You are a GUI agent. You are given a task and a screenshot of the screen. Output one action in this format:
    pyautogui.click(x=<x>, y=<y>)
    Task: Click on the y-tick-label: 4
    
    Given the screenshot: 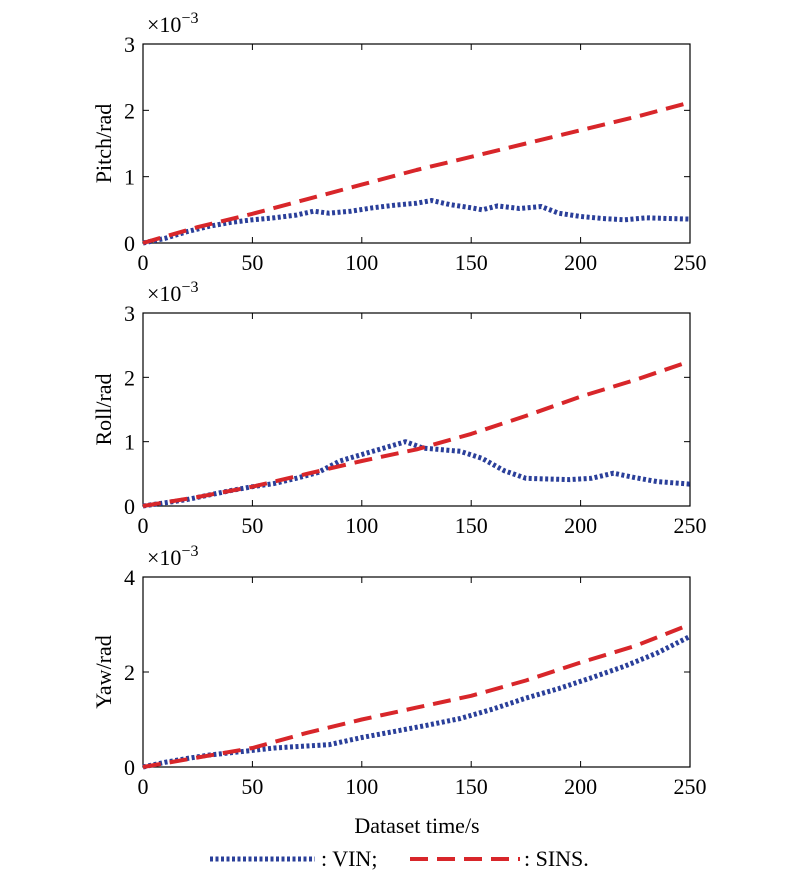 What is the action you would take?
    pyautogui.click(x=129, y=577)
    